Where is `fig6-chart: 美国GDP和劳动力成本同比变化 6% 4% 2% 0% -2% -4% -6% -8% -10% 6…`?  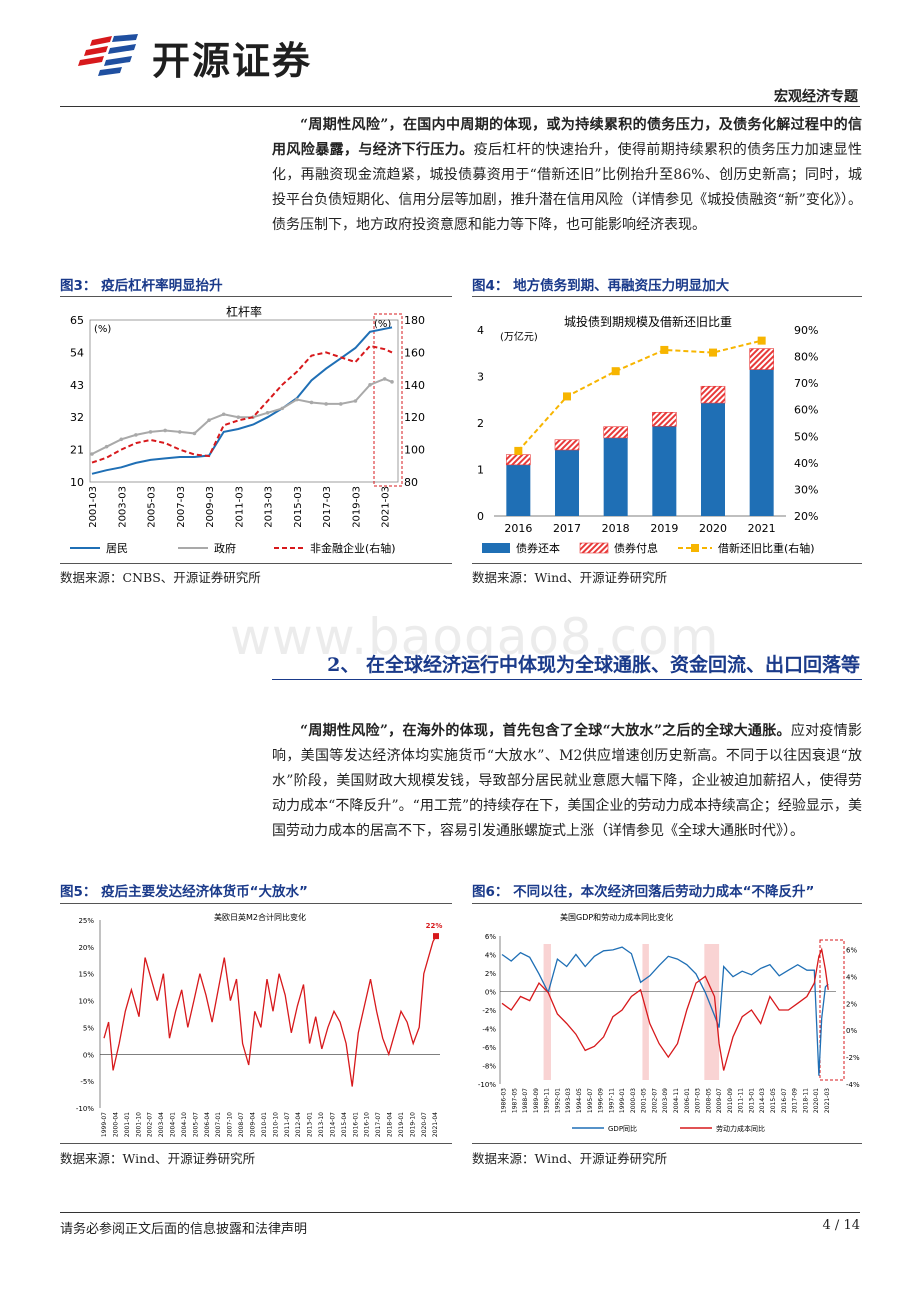
fig6-chart: 美国GDP和劳动力成本同比变化 6% 4% 2% 0% -2% -4% -6% -8% -10% 6… is located at coordinates (669, 1022).